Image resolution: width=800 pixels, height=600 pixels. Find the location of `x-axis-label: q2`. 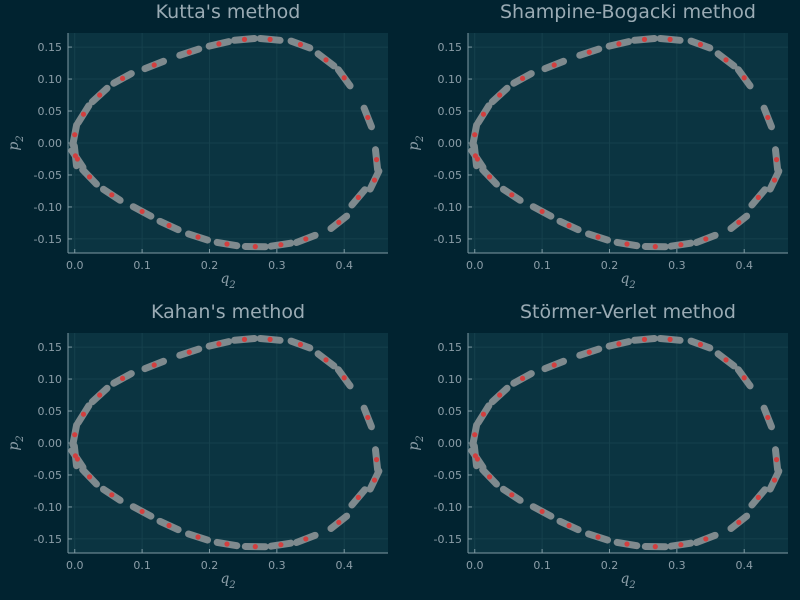

x-axis-label: q2 is located at coordinates (227, 581).